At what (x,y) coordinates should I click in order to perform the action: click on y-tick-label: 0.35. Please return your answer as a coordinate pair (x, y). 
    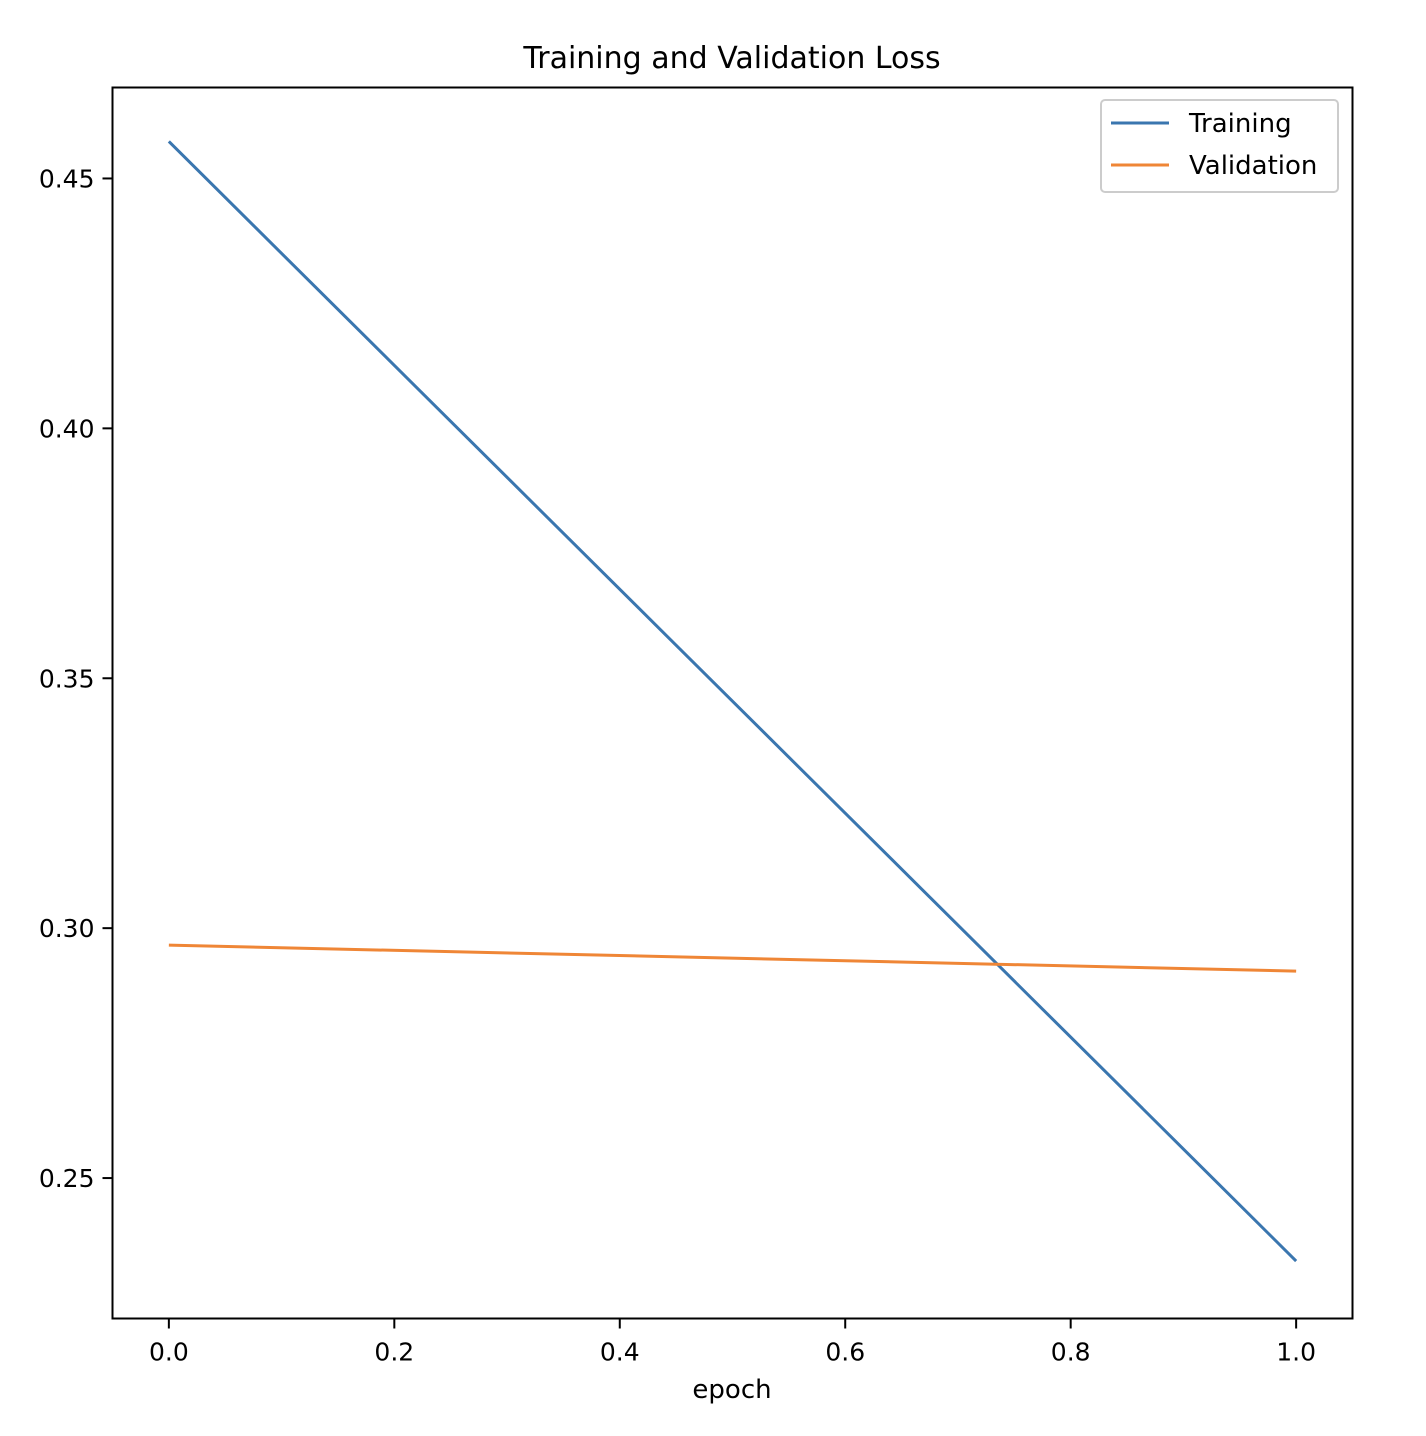
    Looking at the image, I should click on (67, 678).